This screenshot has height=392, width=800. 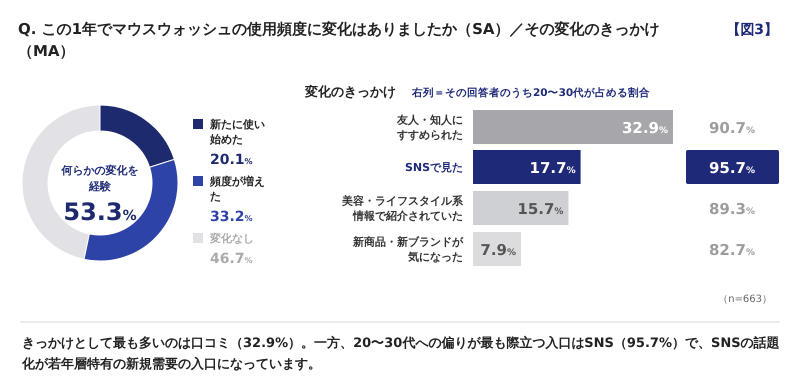 I want to click on y-tick-label: 友人・知人にすすめられた, so click(x=429, y=128).